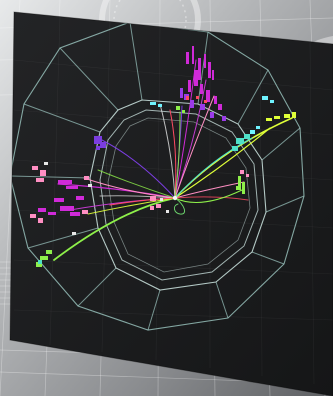 This screenshot has height=396, width=333. I want to click on track-red-left, so click(142, 201).